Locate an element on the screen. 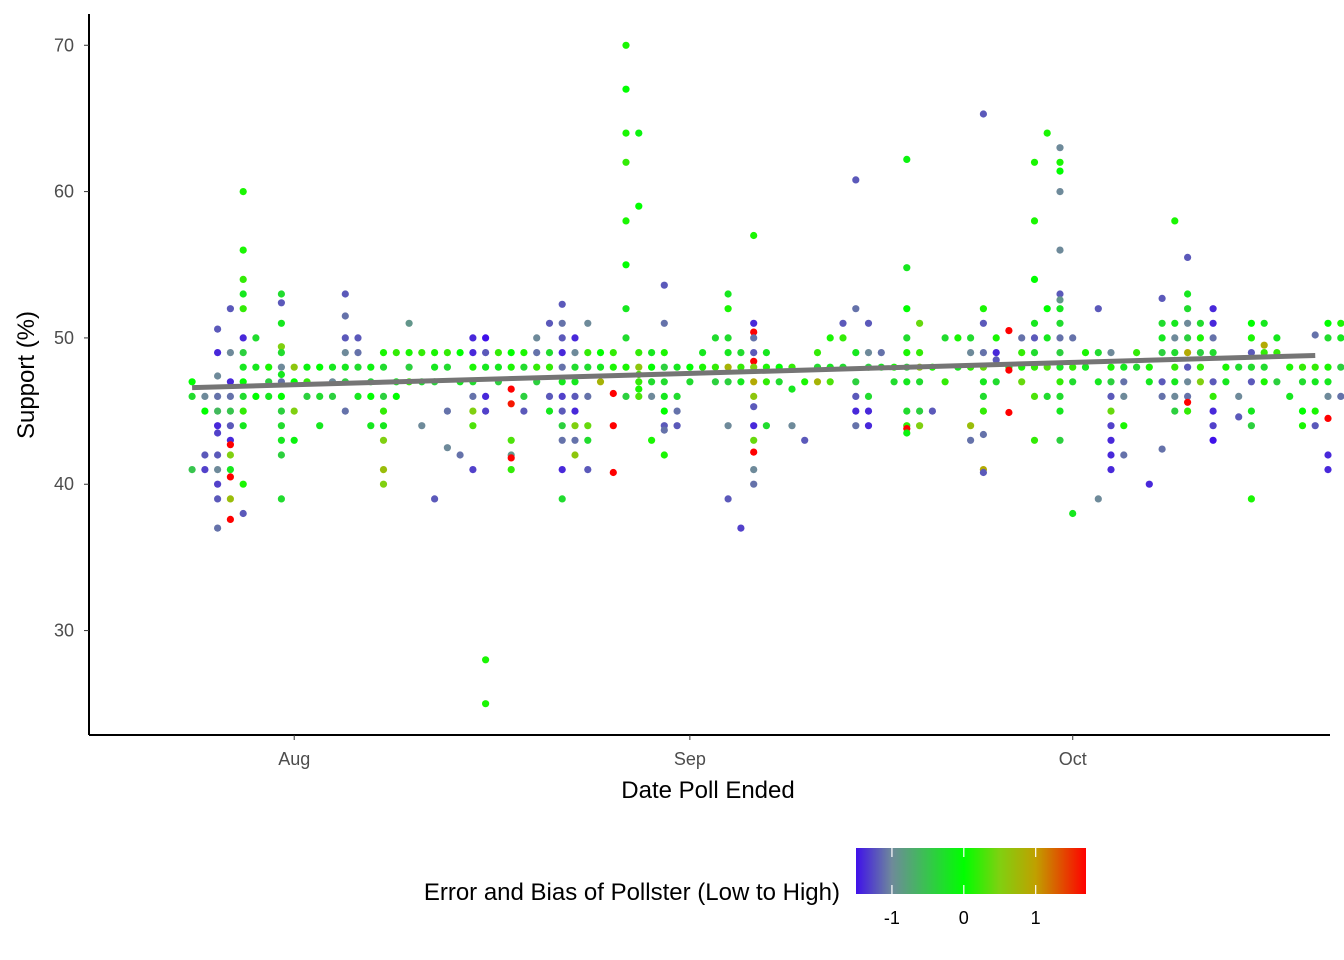  x-tick-label: Oct is located at coordinates (1073, 759).